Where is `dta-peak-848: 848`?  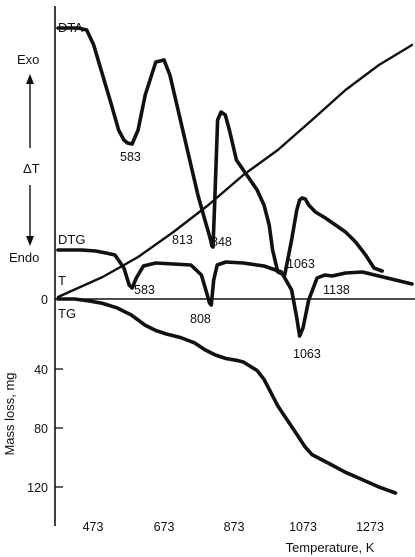
dta-peak-848: 848 is located at coordinates (221, 242).